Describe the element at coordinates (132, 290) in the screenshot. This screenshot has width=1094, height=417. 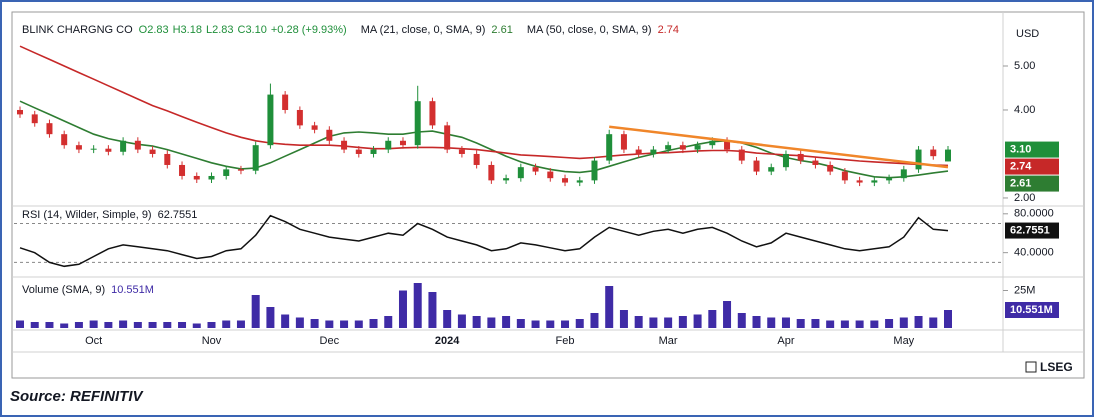
I see `legend-text: 10.551M` at that location.